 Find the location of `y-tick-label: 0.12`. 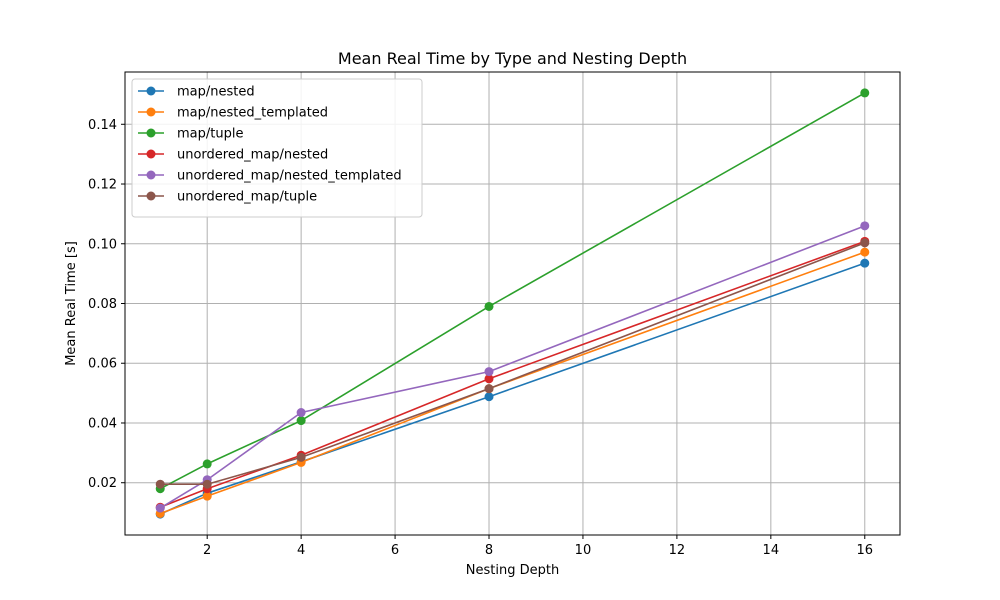

y-tick-label: 0.12 is located at coordinates (102, 185).